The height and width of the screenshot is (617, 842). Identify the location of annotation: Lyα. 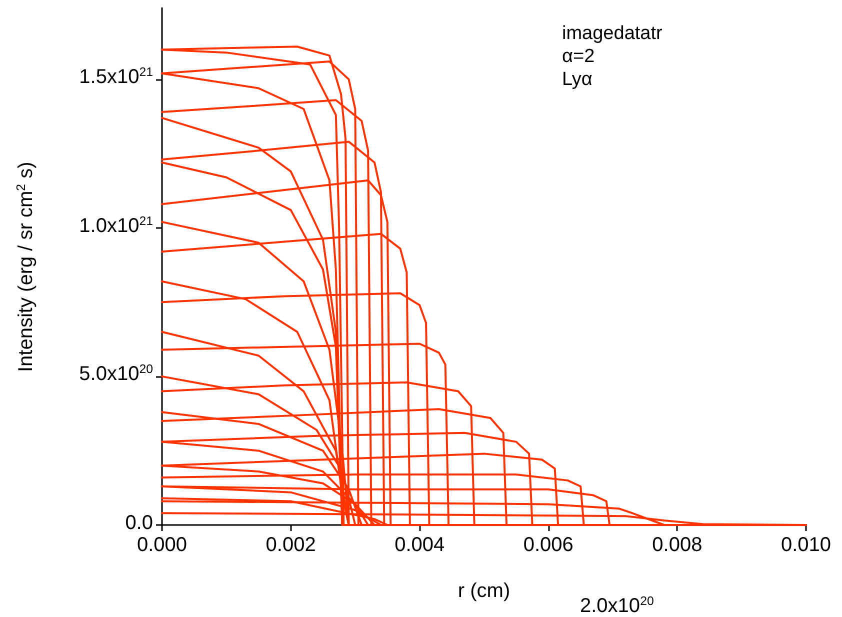
(577, 79).